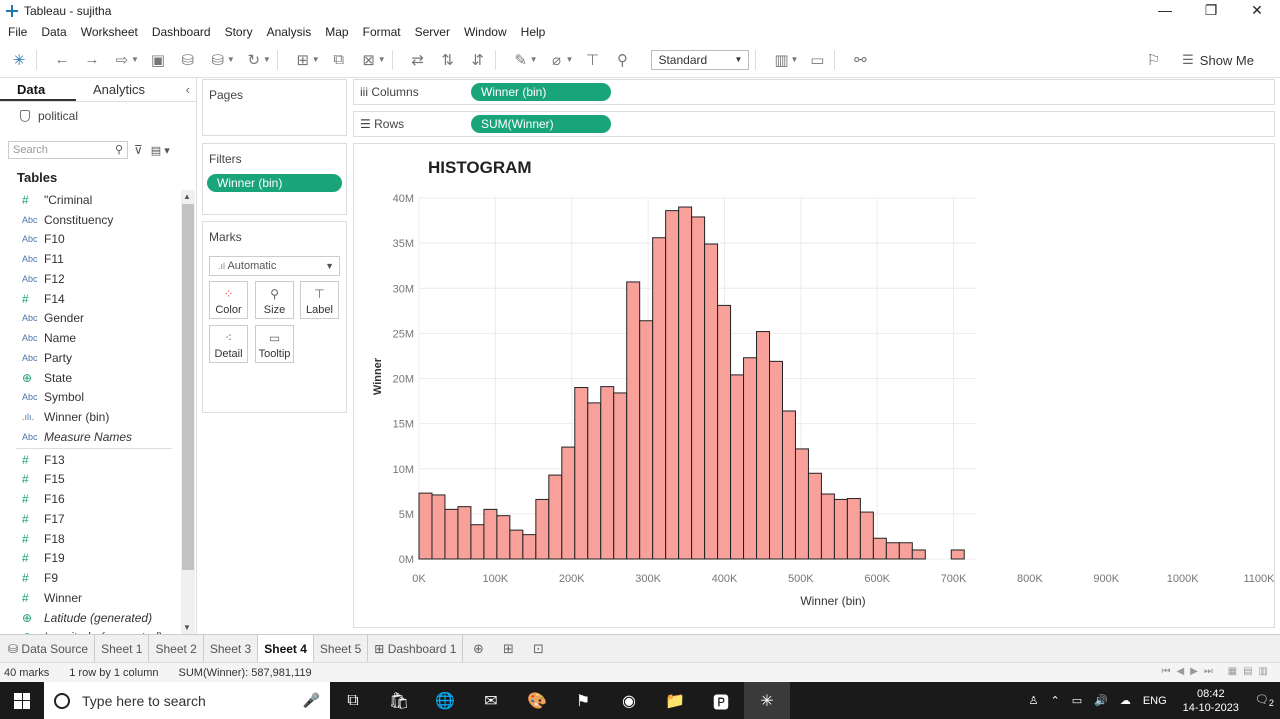 The width and height of the screenshot is (1280, 719). I want to click on new-worksheet-tab-icon: ⊕, so click(478, 648).